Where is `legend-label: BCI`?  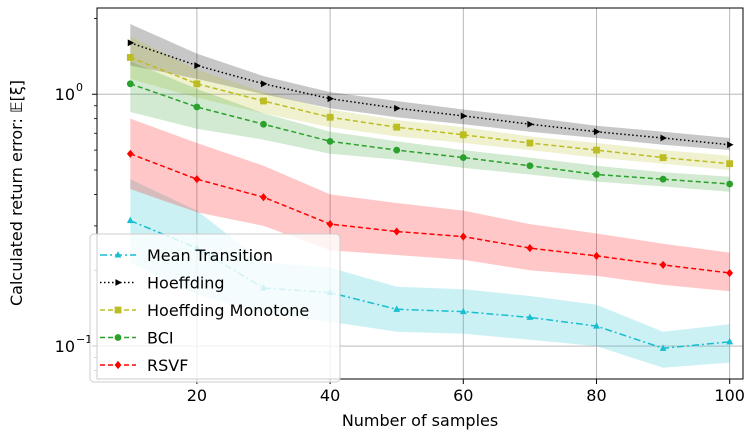 legend-label: BCI is located at coordinates (160, 338).